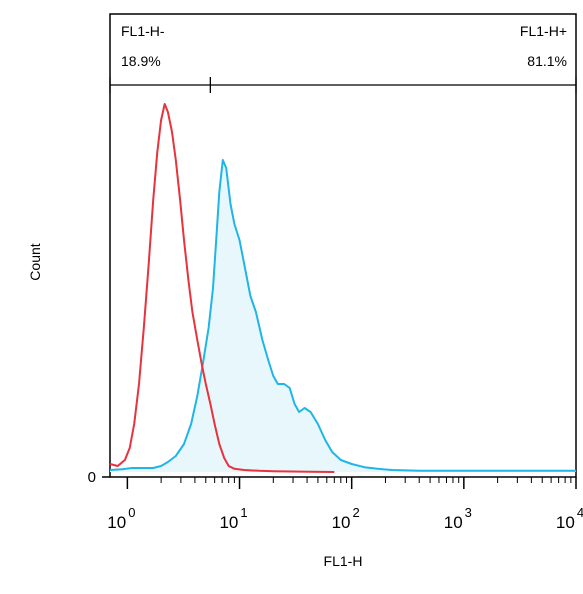  What do you see at coordinates (580, 512) in the screenshot?
I see `x-tick-exponent-4: 4` at bounding box center [580, 512].